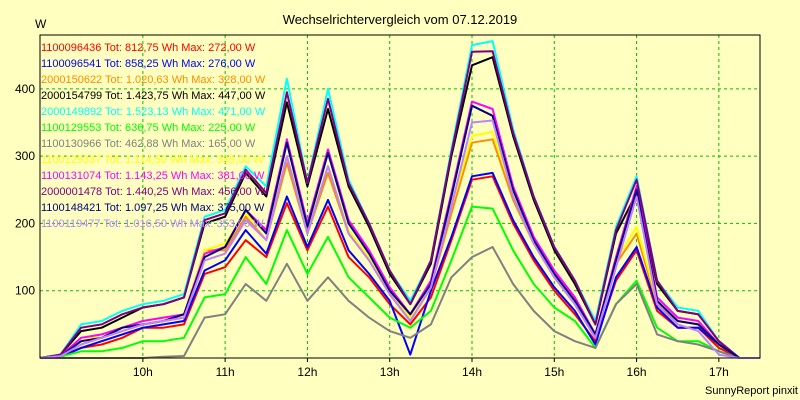 Image resolution: width=800 pixels, height=400 pixels. I want to click on y-axis-label: W, so click(41, 24).